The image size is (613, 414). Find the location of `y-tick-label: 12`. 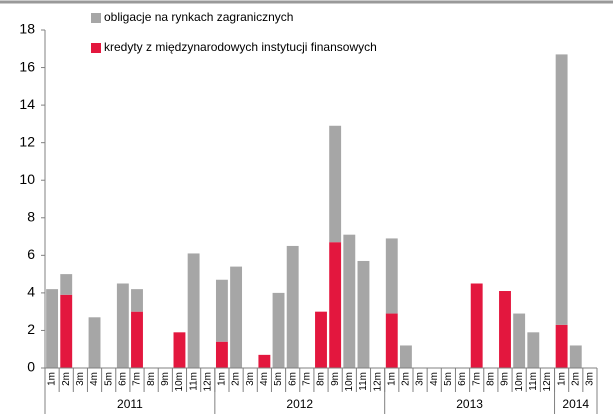

y-tick-label: 12 is located at coordinates (27, 141).